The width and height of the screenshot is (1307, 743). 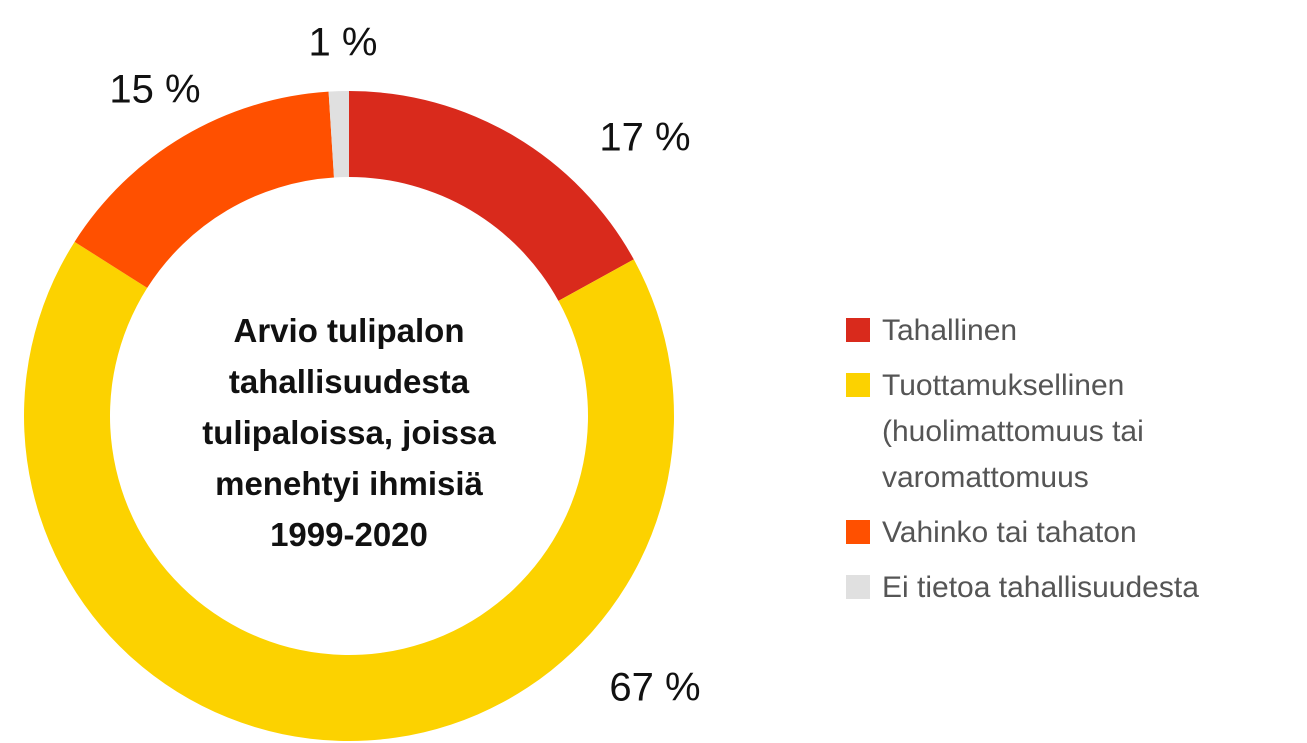 What do you see at coordinates (1040, 587) in the screenshot?
I see `legend-label: Ei tietoa tahallisuudesta` at bounding box center [1040, 587].